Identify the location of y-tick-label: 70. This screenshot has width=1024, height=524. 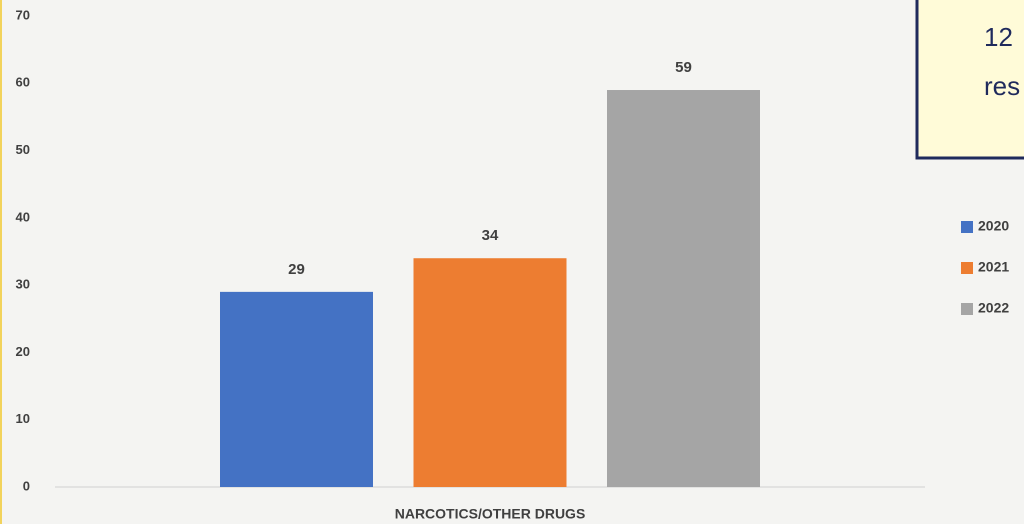
(23, 14).